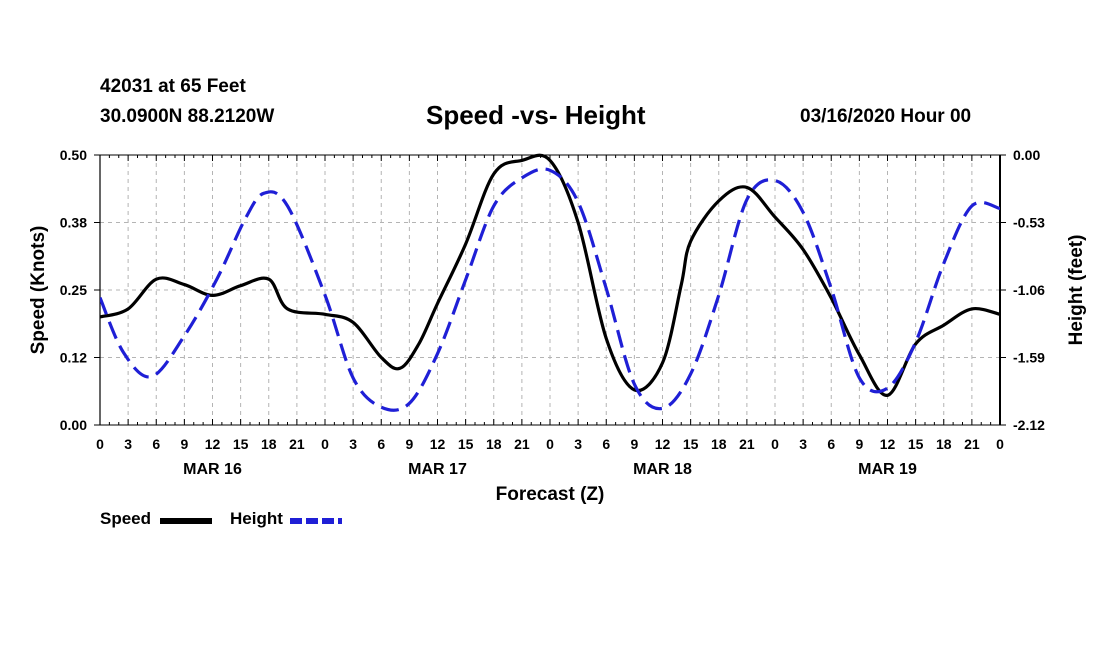  Describe the element at coordinates (316, 521) in the screenshot. I see `legend-height-swatch` at that location.